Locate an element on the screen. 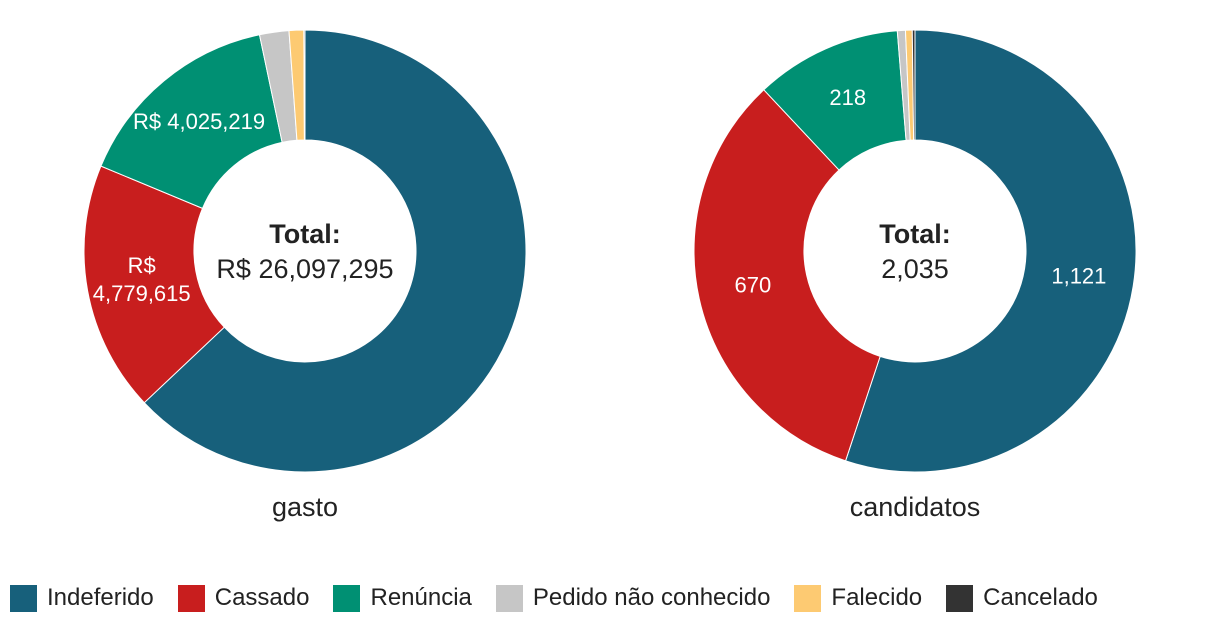 The image size is (1220, 622). legend-item-renuncia: Renúncia is located at coordinates (402, 598).